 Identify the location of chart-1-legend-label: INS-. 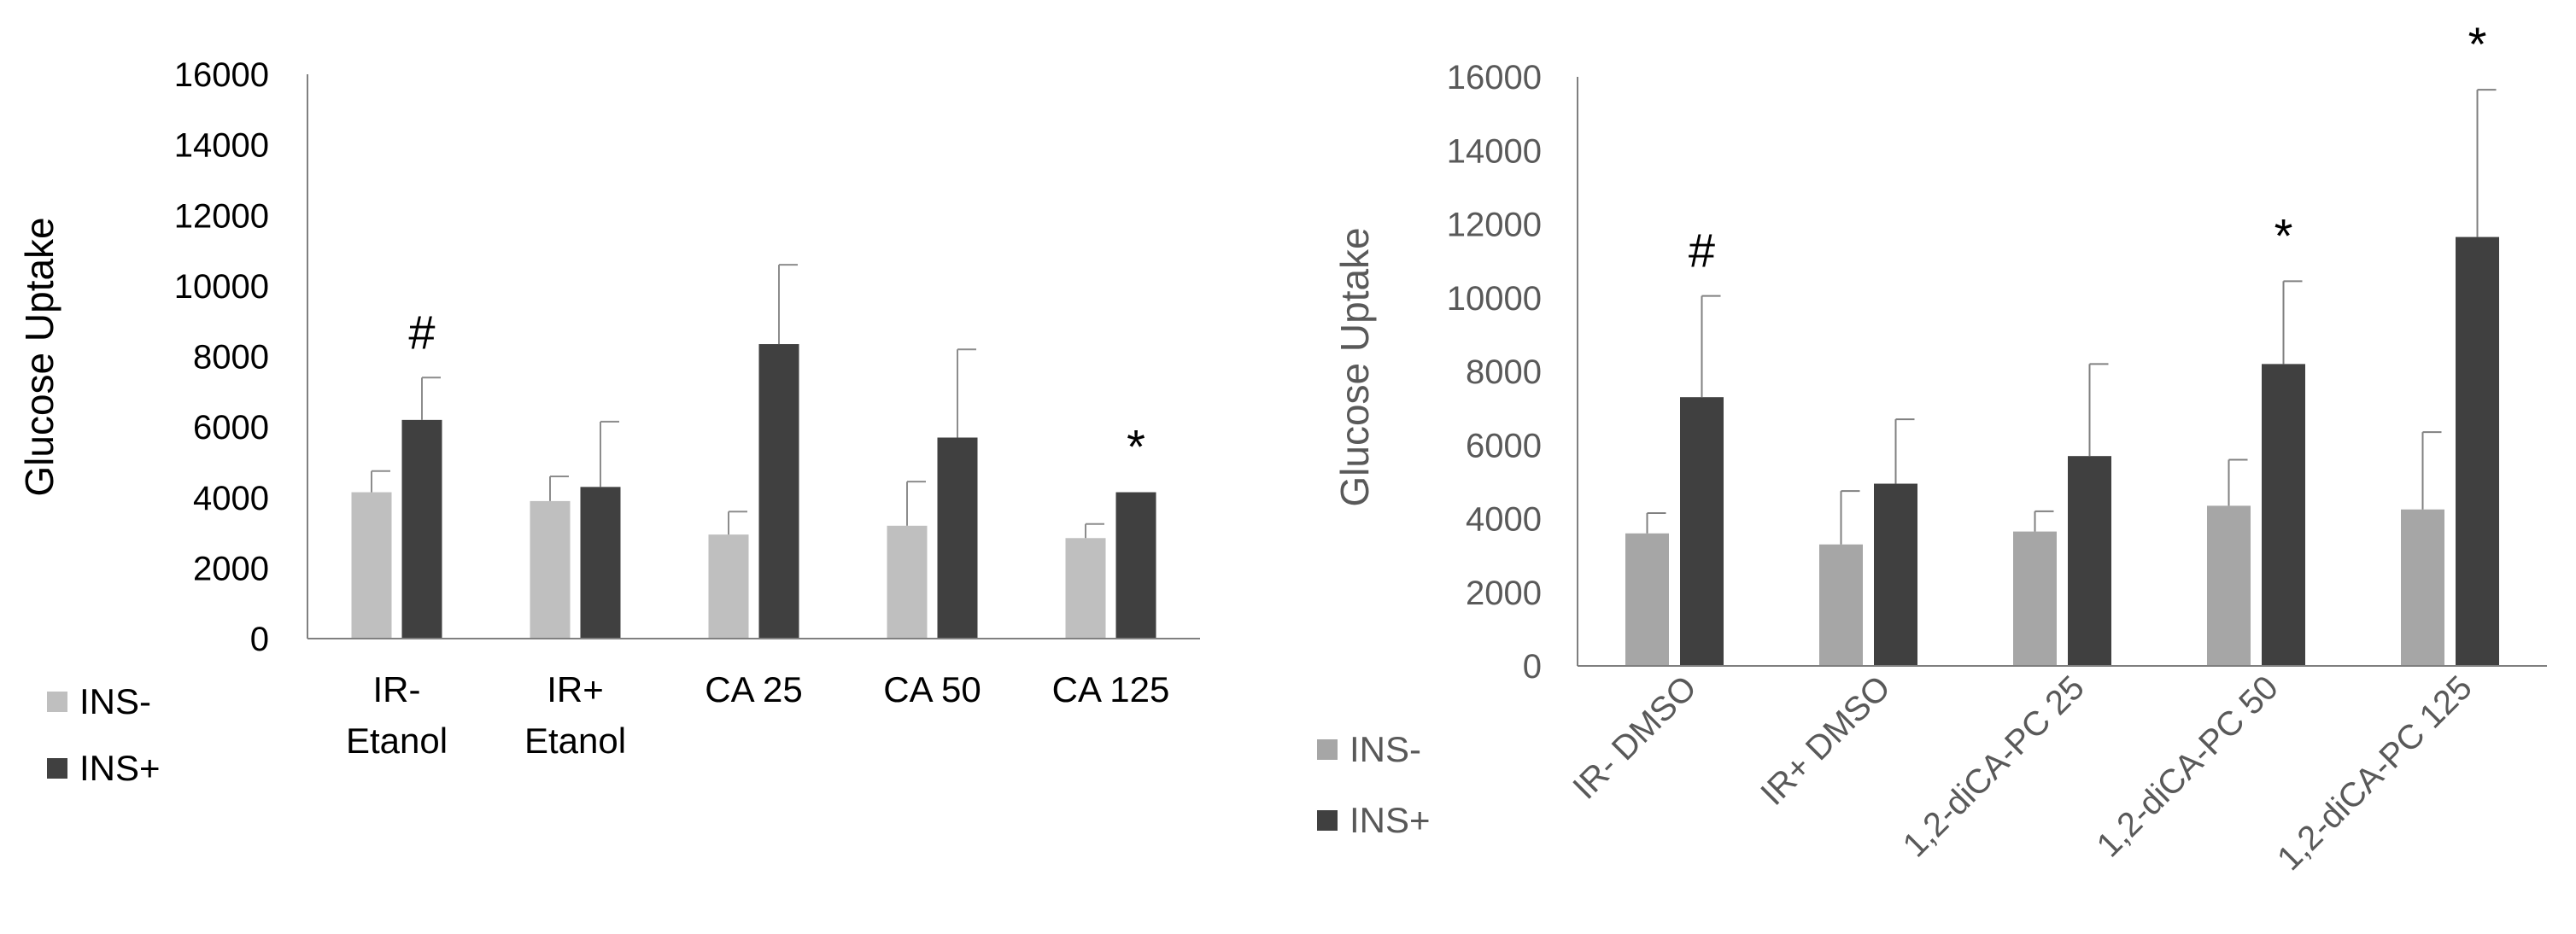
(115, 701).